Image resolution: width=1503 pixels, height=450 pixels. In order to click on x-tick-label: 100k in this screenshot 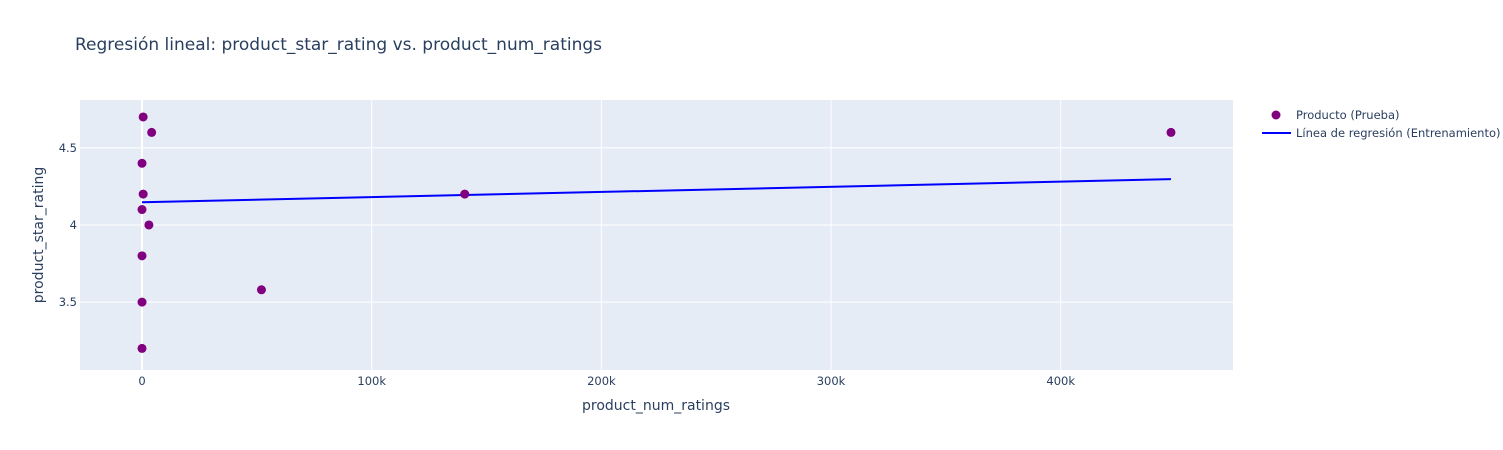, I will do `click(371, 381)`.